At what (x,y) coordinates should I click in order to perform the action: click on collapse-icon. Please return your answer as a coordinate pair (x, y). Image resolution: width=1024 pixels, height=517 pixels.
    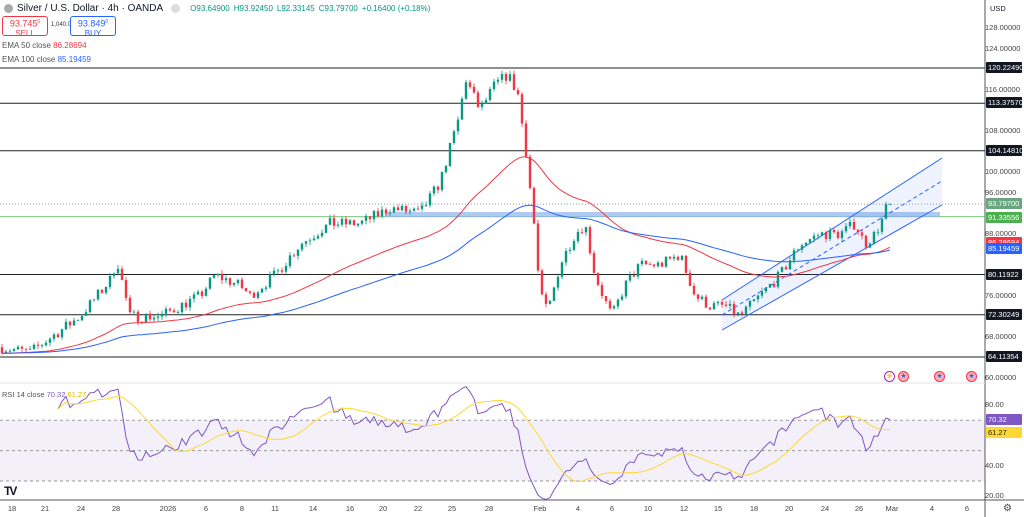
    Looking at the image, I should click on (176, 8).